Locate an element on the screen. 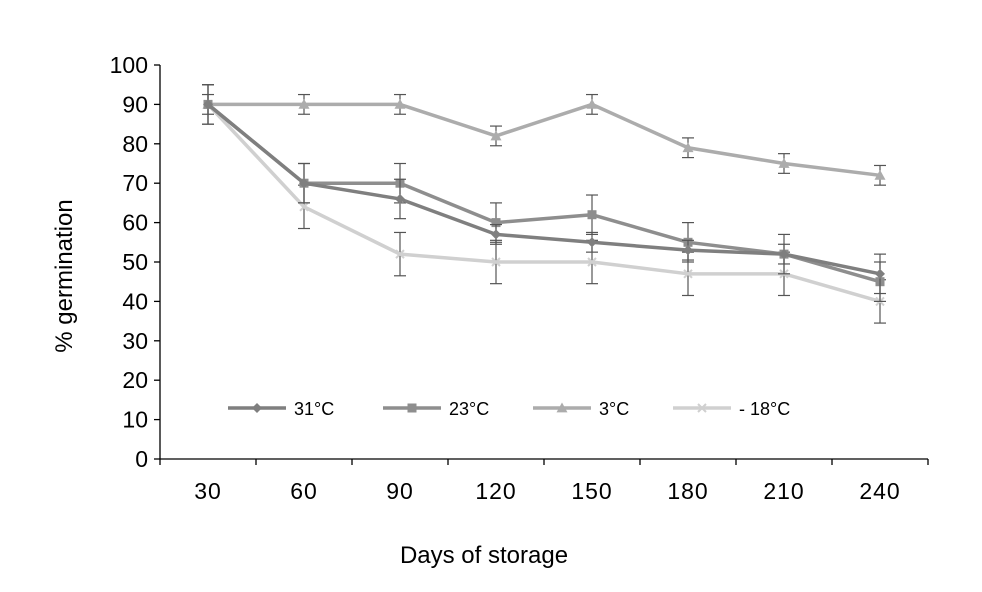 This screenshot has height=592, width=982. x-axis-title: Days of storage is located at coordinates (484, 555).